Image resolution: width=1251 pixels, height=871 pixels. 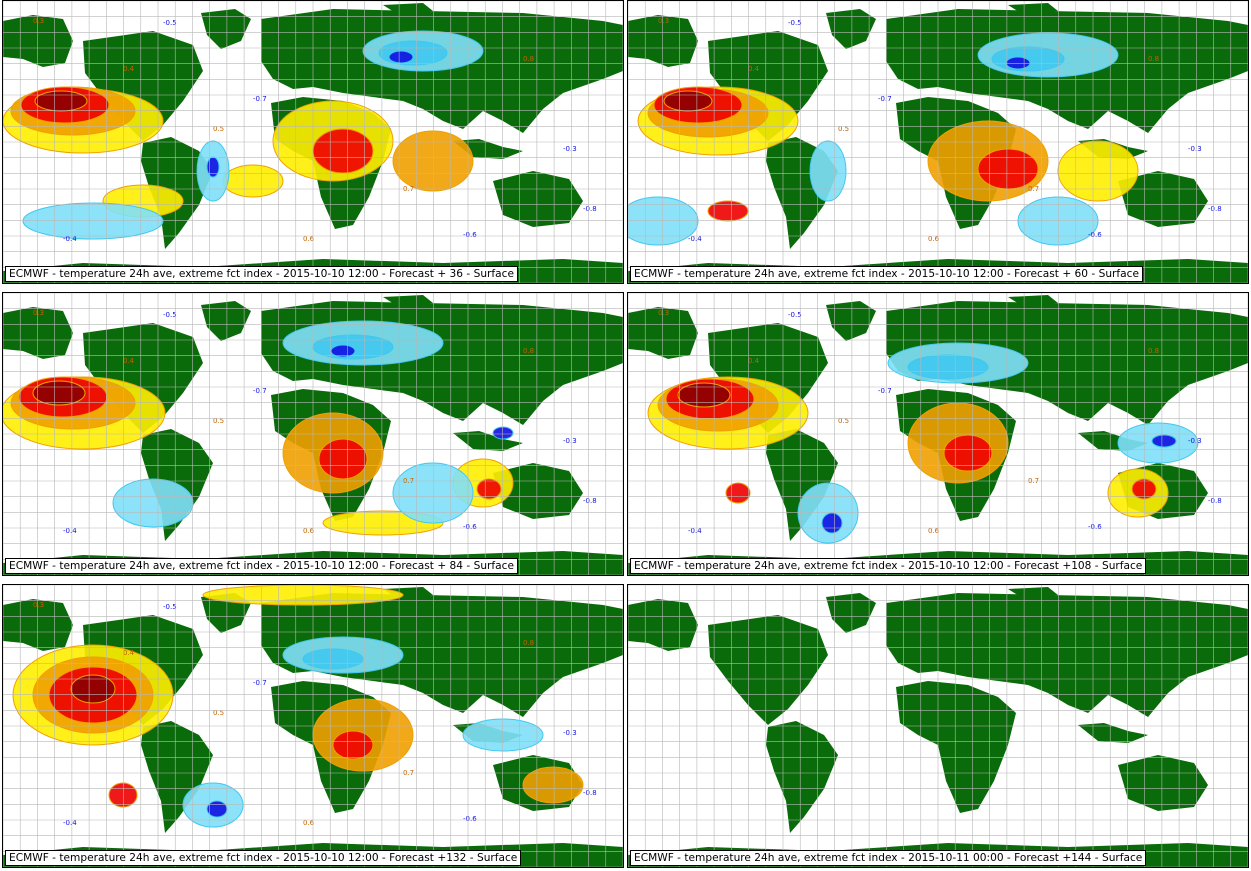 What do you see at coordinates (70, 823) in the screenshot?
I see `contour-label: -0.4` at bounding box center [70, 823].